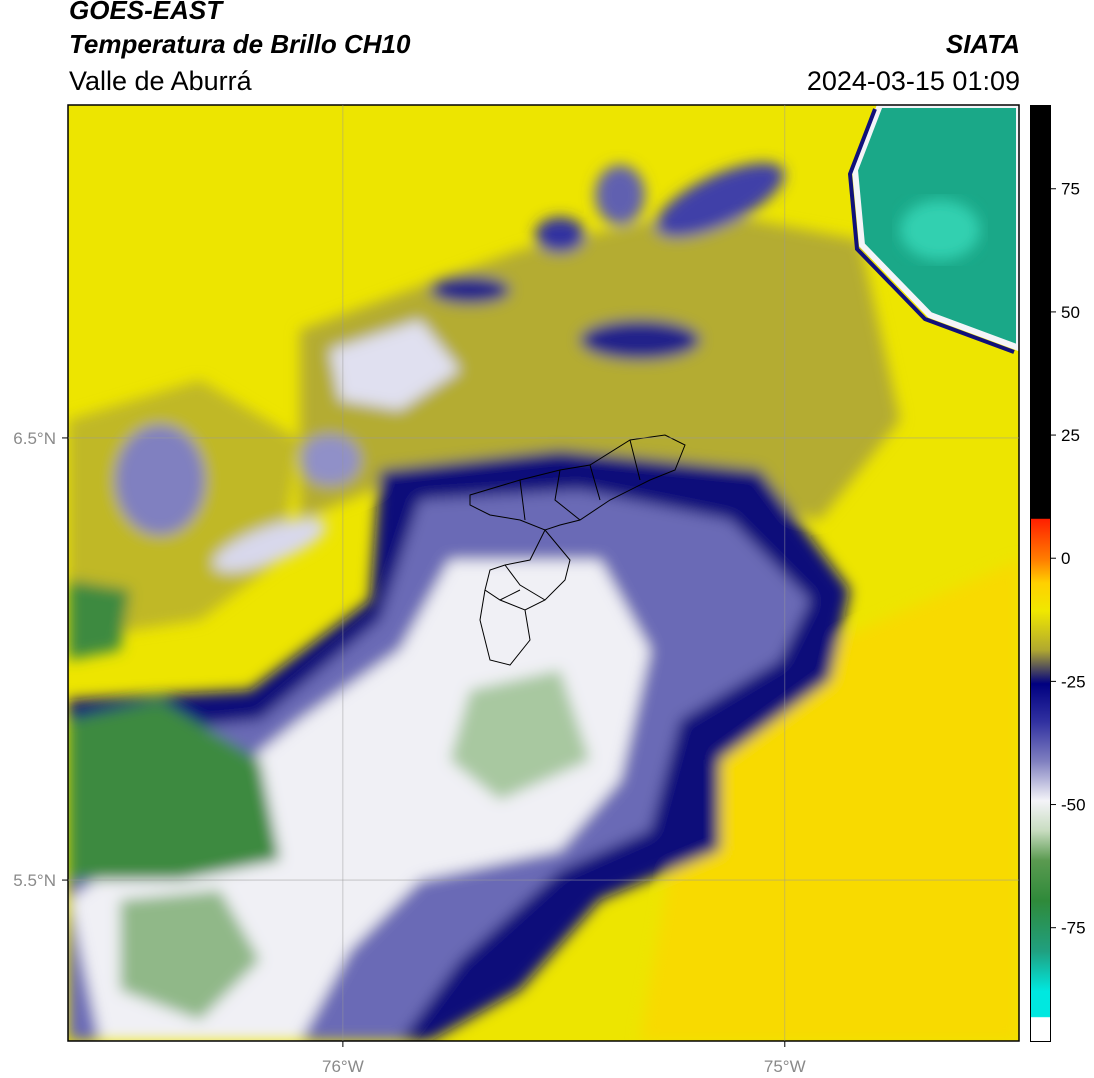  What do you see at coordinates (913, 81) in the screenshot?
I see `timestamp: 2024-03-15 01:09` at bounding box center [913, 81].